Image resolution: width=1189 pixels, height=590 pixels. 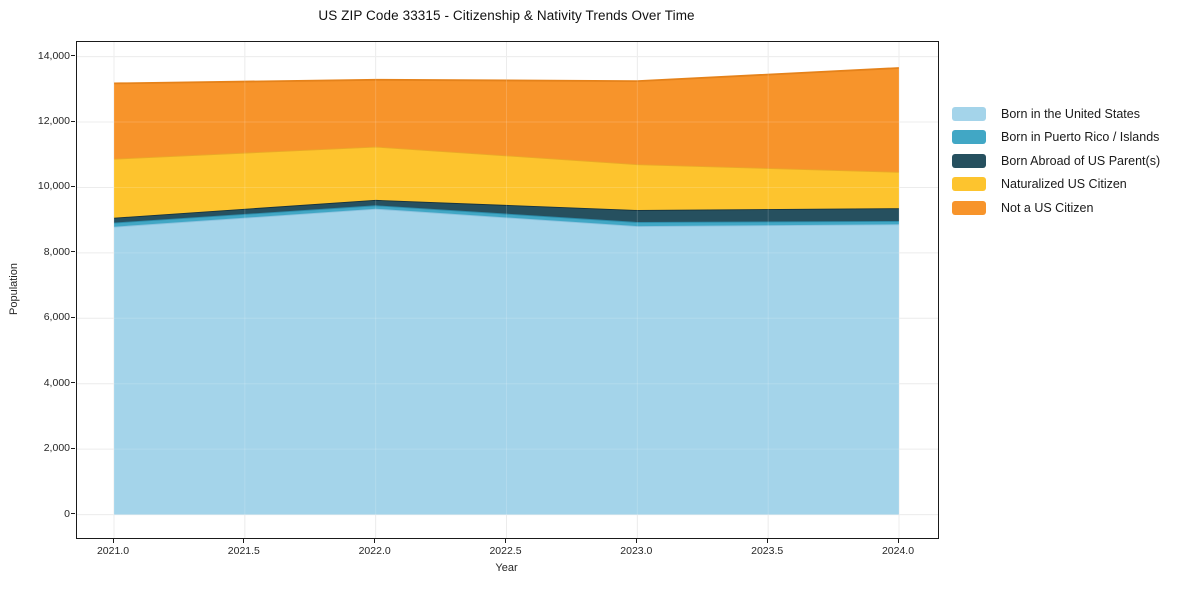 I want to click on legend-item: Born Abroad of US Parent(s), so click(x=1056, y=161).